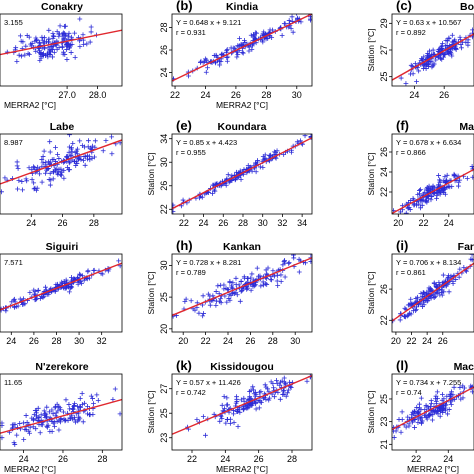  I want to click on x-axis-label: MERRA2 [°C], so click(242, 469).